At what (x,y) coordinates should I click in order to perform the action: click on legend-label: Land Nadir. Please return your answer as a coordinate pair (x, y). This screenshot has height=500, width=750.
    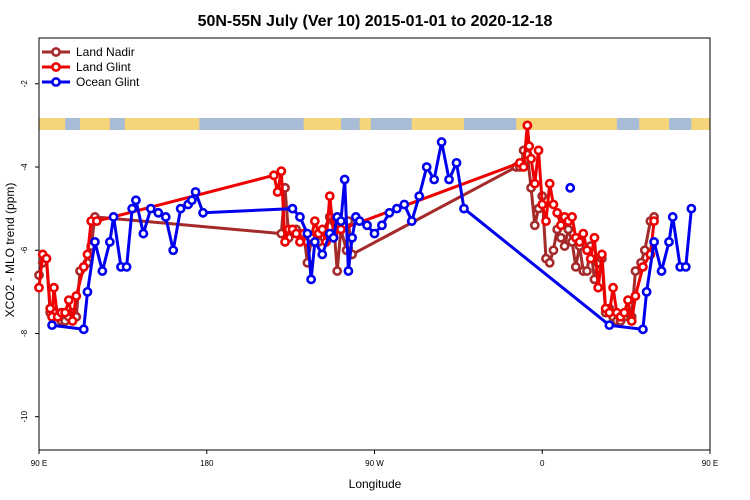
    Looking at the image, I should click on (105, 52).